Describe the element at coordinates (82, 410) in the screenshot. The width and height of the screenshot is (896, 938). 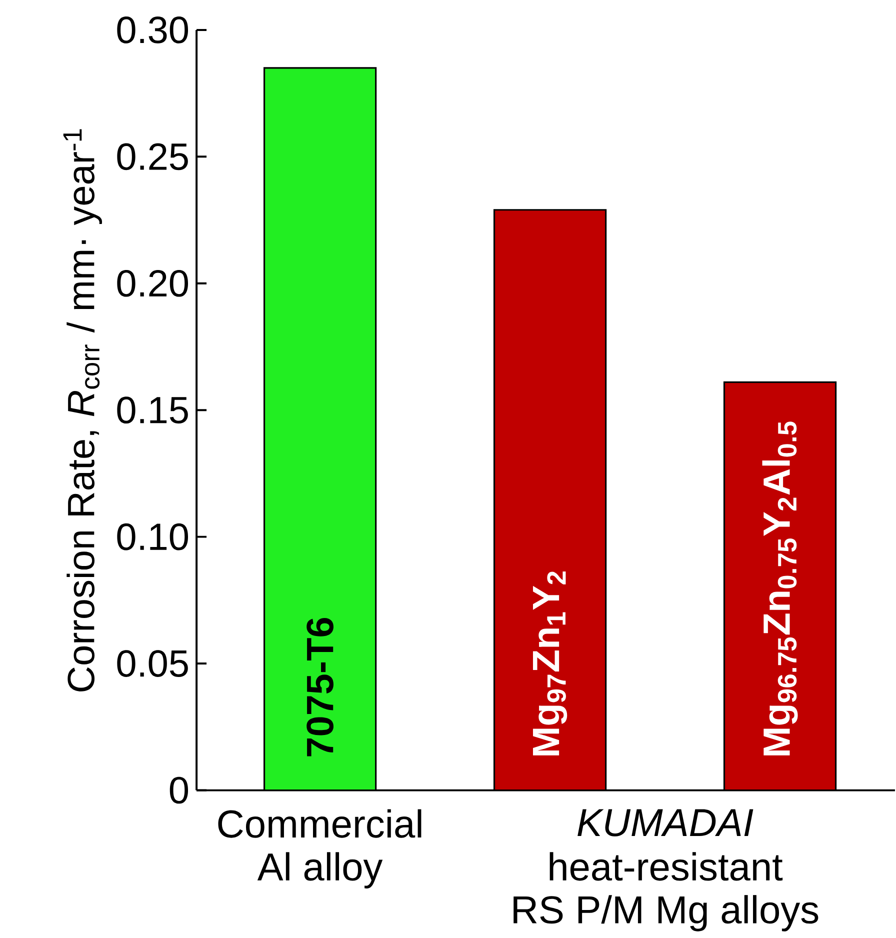
I see `y-axis-title: Corrosion Rate, R$_{corr}$ / mm· year$^{-1}$` at that location.